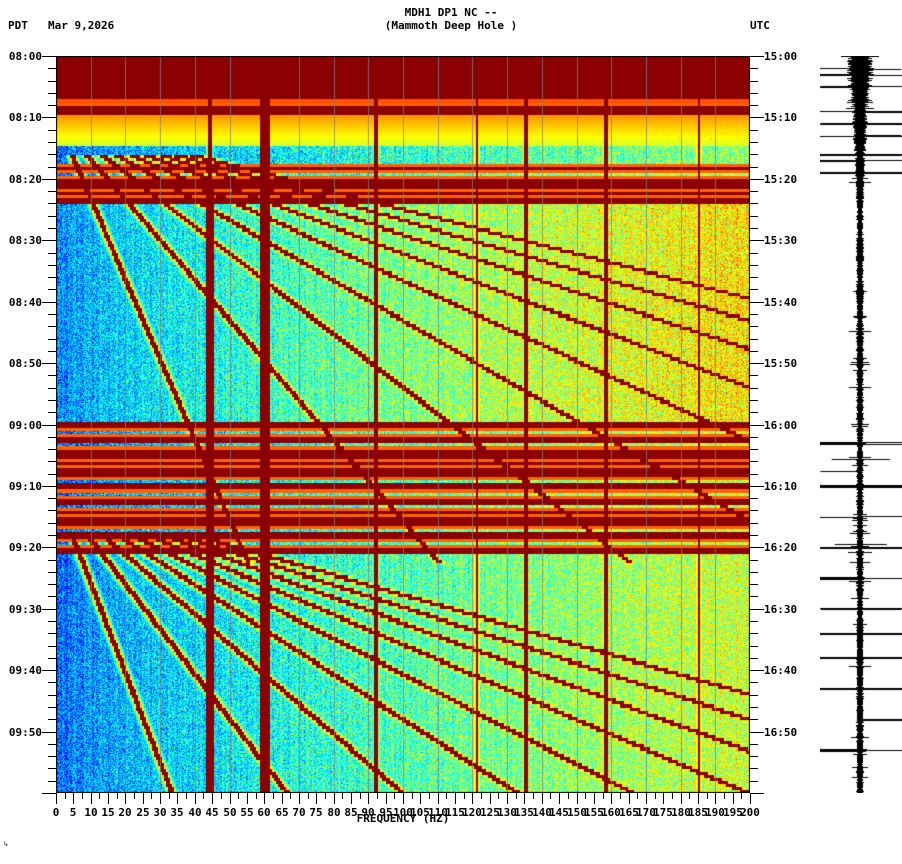 This screenshot has width=902, height=864. Describe the element at coordinates (781, 609) in the screenshot. I see `time-label-utc: 16:30` at that location.